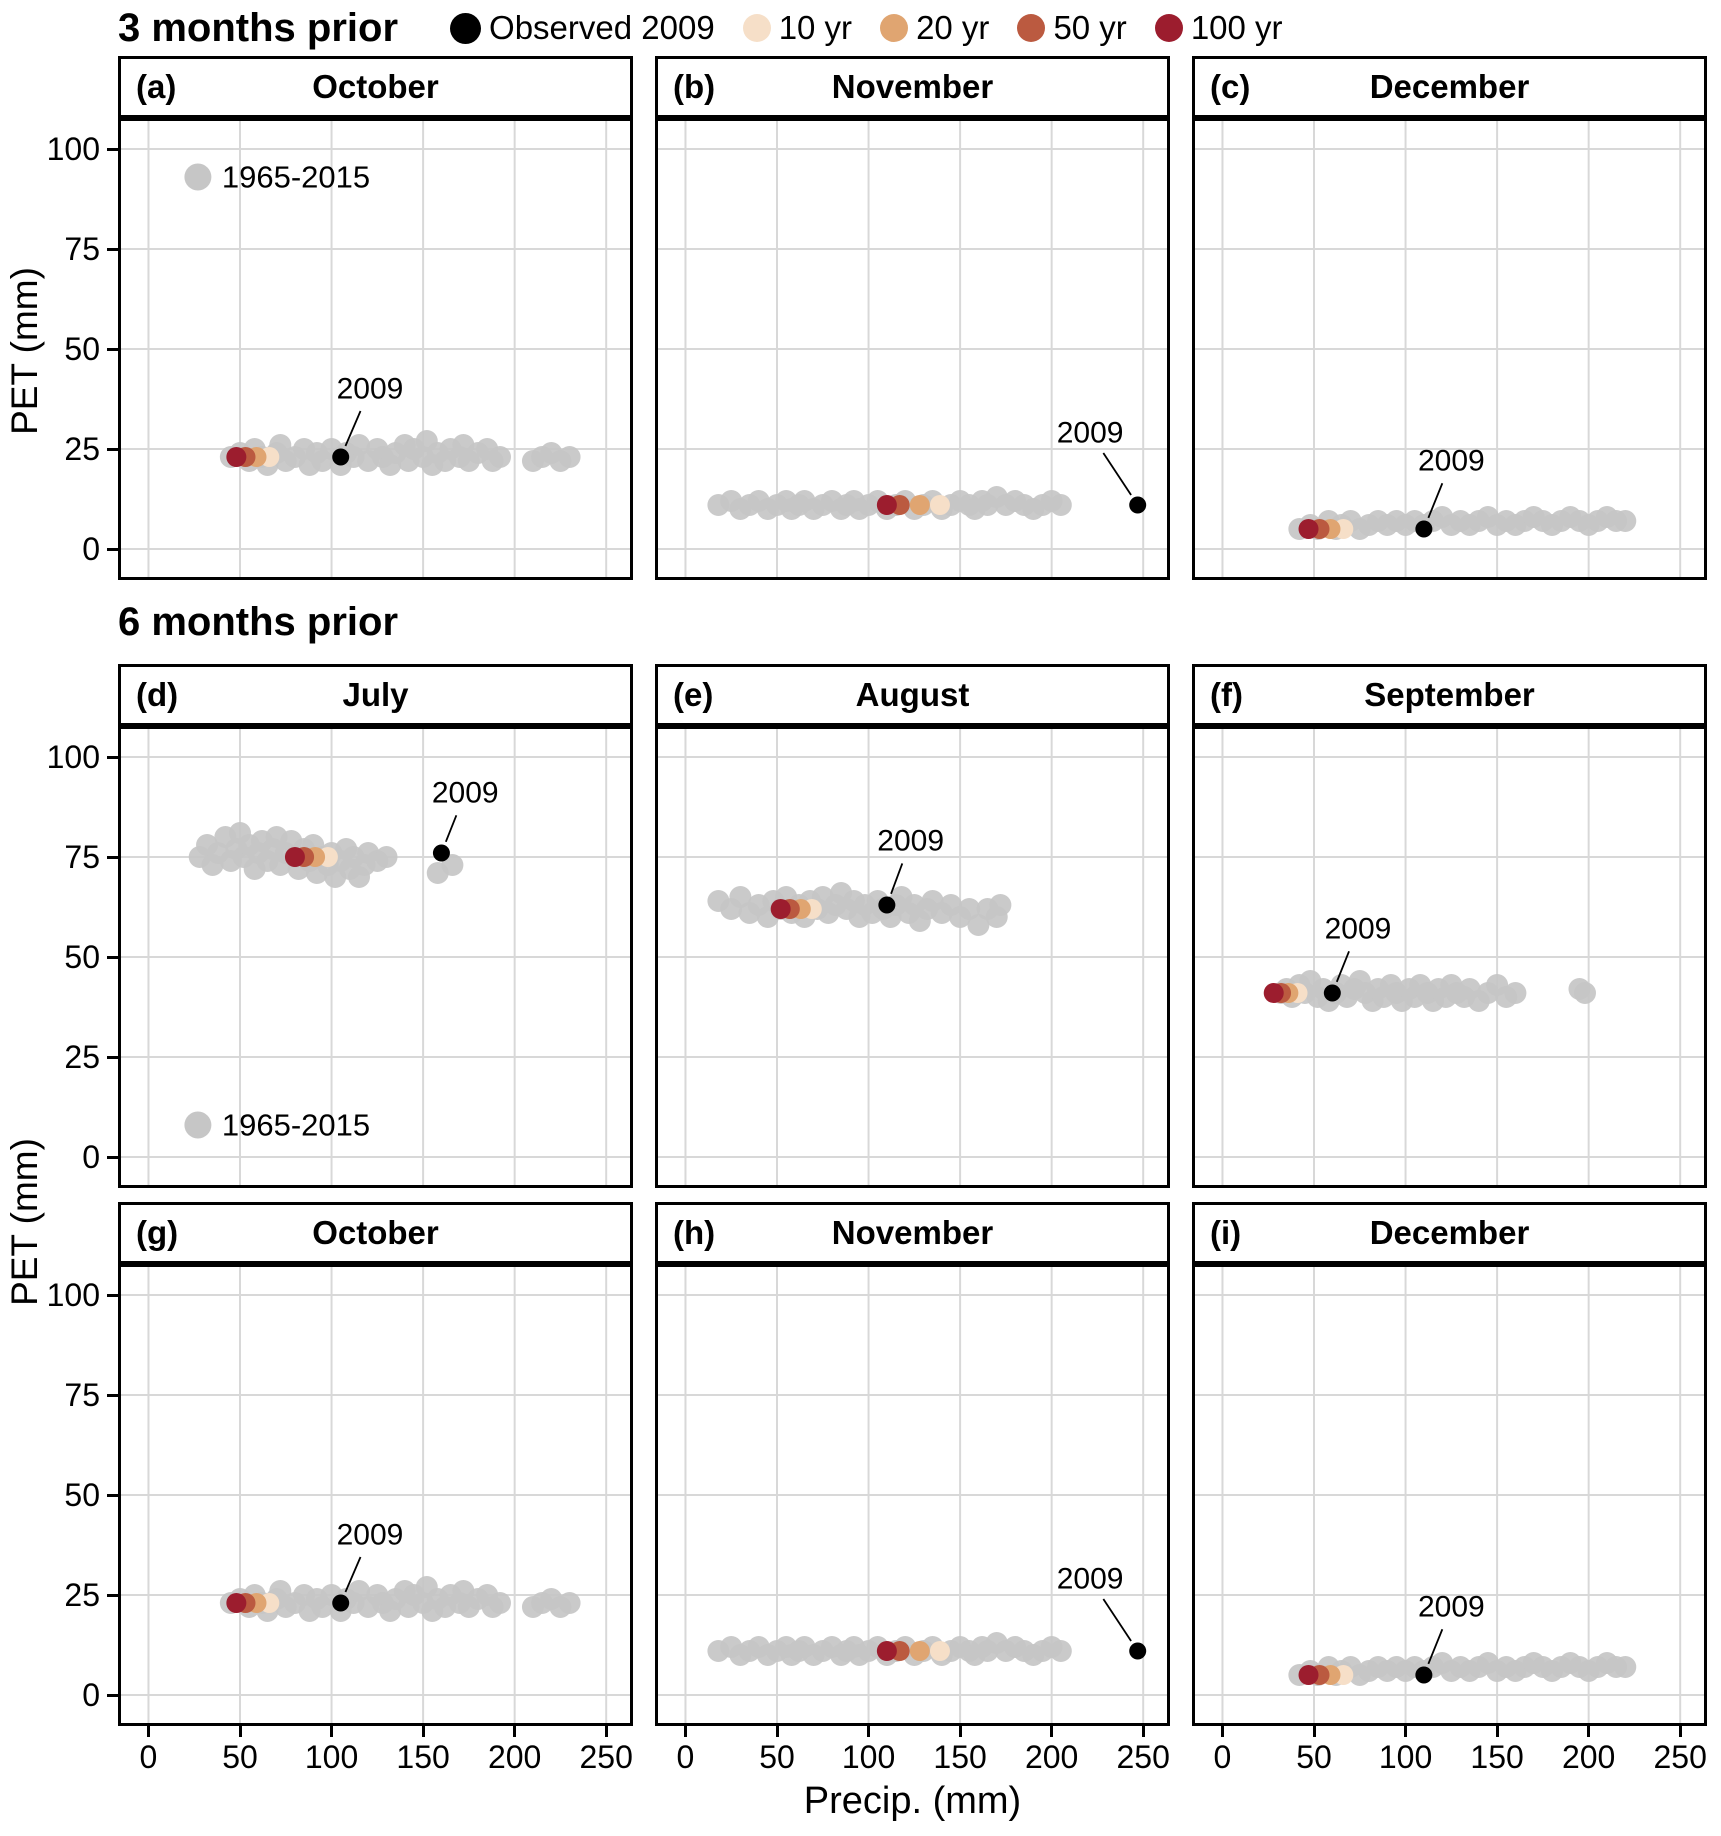 The width and height of the screenshot is (1721, 1836). Describe the element at coordinates (1226, 694) in the screenshot. I see `panel-letter: (f)` at that location.